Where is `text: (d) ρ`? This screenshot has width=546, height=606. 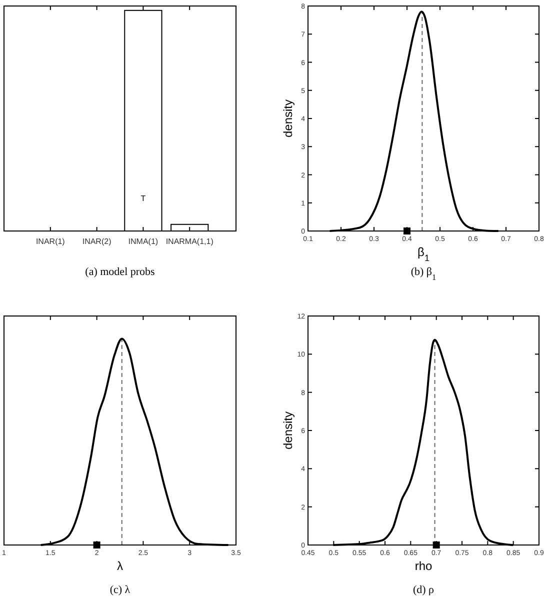 text: (d) ρ is located at coordinates (423, 590).